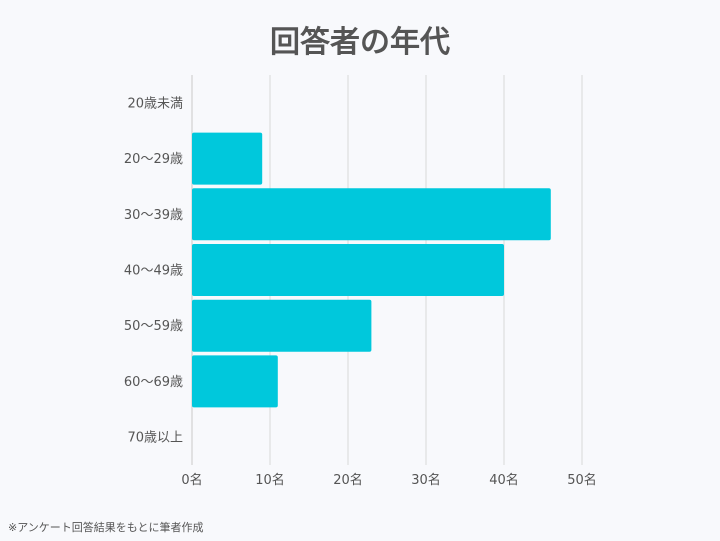 This screenshot has height=541, width=720. I want to click on category-label: 30〜39歳, so click(153, 215).